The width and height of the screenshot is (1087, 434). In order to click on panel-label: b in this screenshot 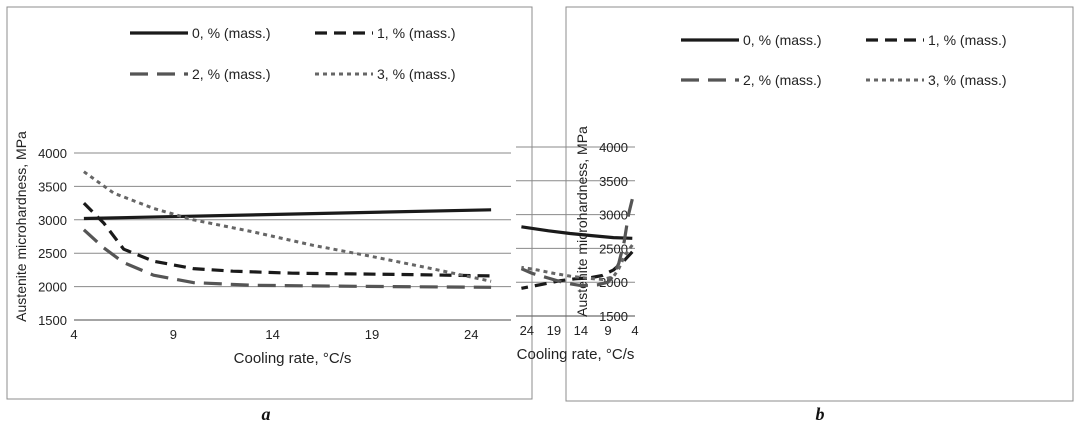, I will do `click(820, 414)`.